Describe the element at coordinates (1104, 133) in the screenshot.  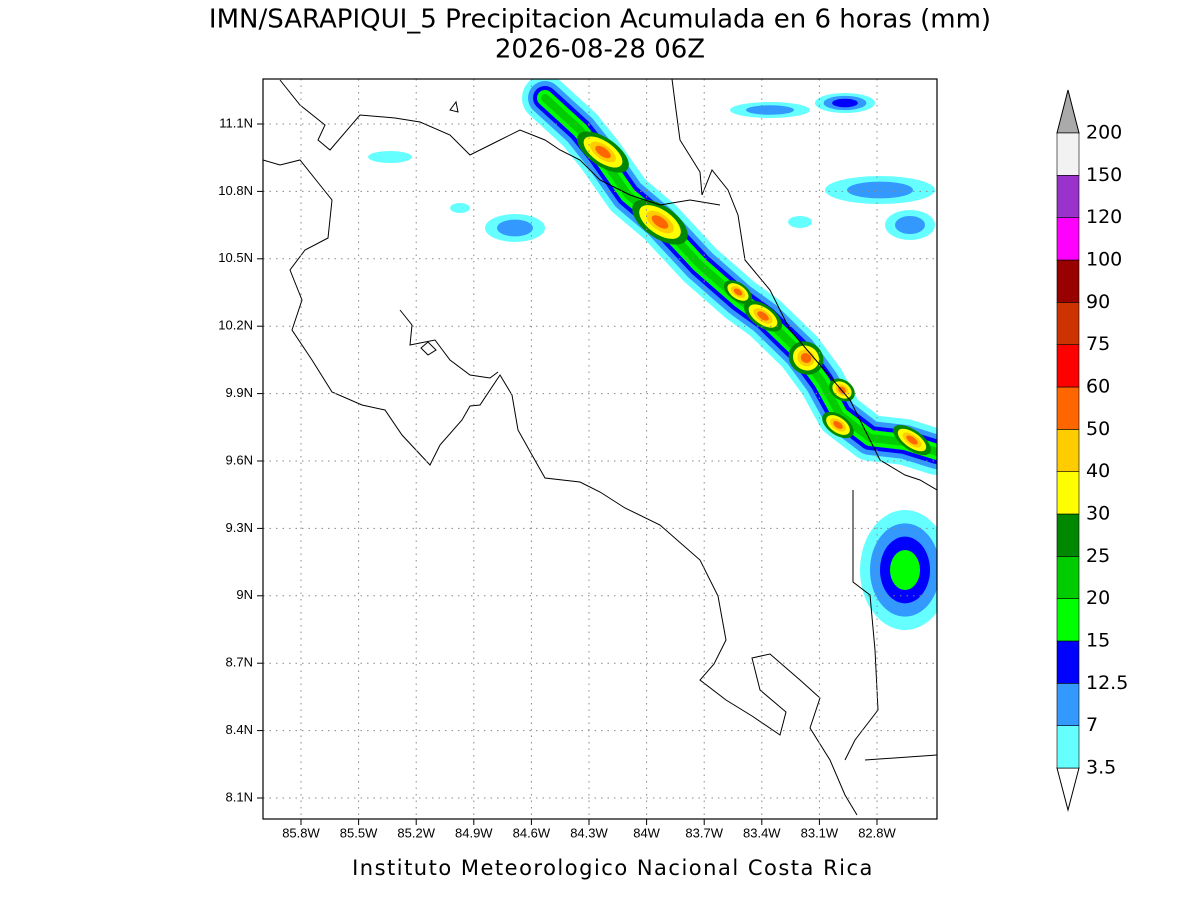
I see `colorbar-label: 200` at that location.